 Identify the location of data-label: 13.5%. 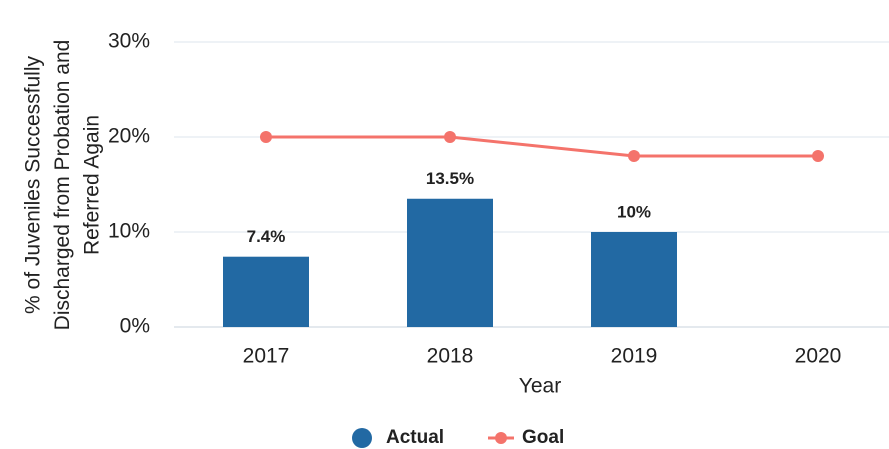
(450, 178).